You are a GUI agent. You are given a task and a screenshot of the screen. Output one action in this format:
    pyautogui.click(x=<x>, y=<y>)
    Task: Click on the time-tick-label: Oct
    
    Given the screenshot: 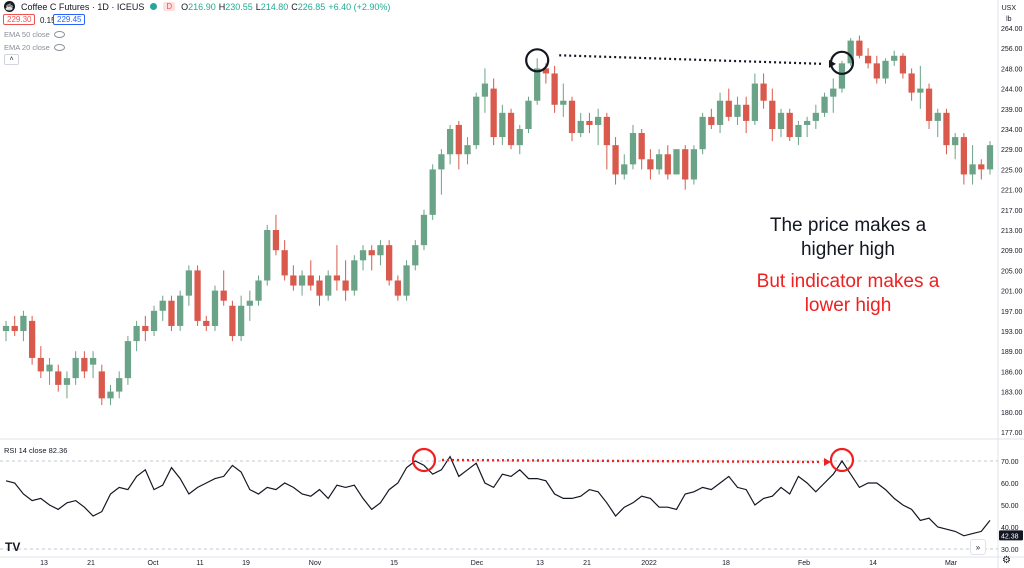 What is the action you would take?
    pyautogui.click(x=153, y=563)
    